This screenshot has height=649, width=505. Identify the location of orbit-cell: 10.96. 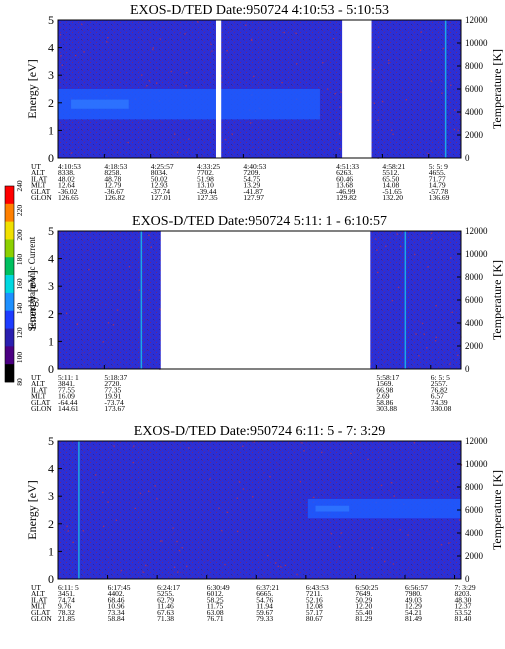
(116, 606).